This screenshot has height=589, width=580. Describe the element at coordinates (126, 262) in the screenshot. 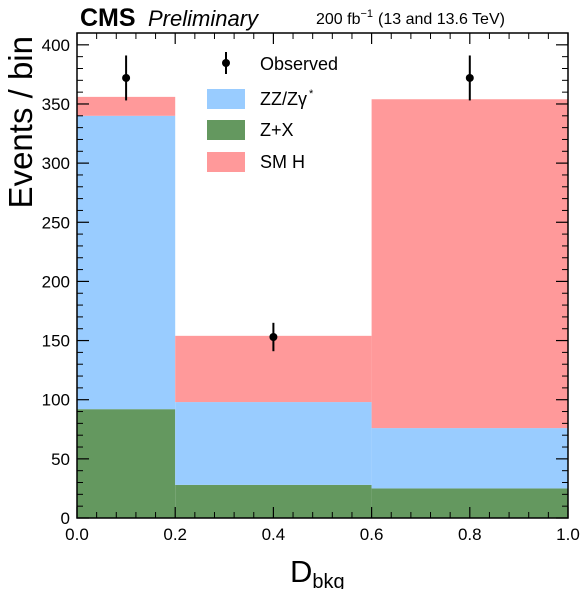

I see `bar-zz-z--bin-0` at that location.